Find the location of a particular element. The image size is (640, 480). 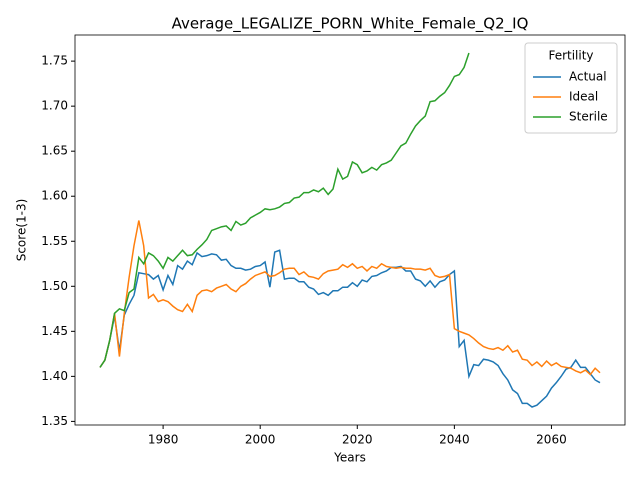

chart-title: Average_LEGALIZE_PORN_White_Female_Q2_IQ is located at coordinates (350, 24).